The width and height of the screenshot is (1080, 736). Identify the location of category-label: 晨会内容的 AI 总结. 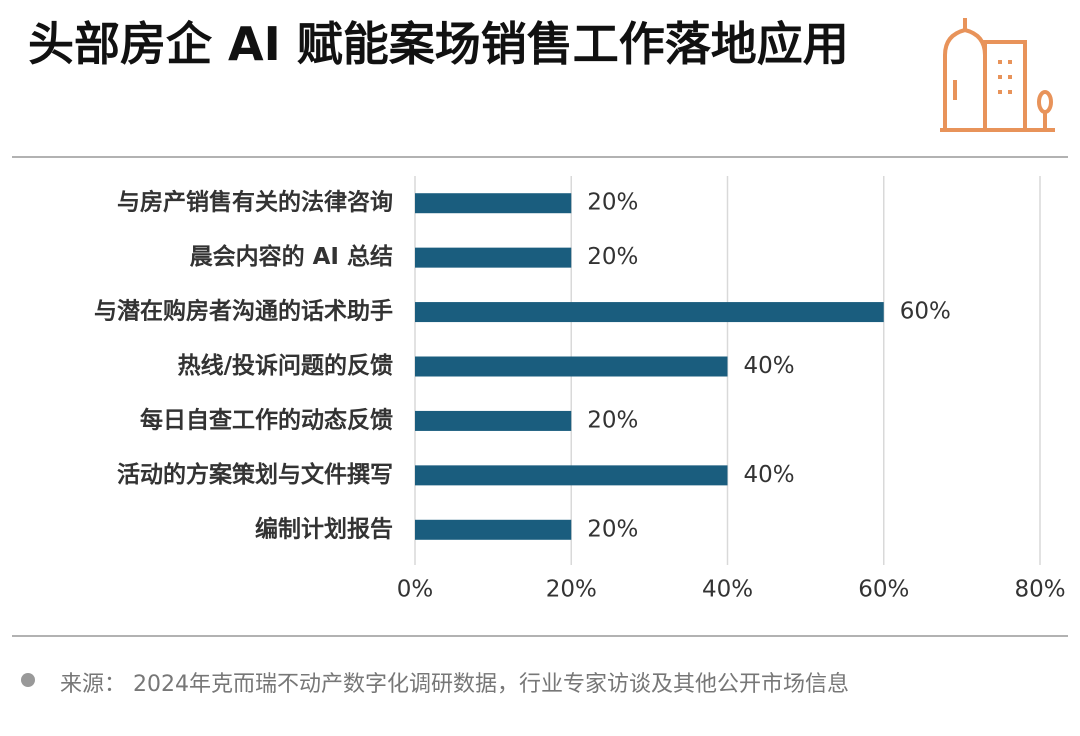
(291, 256).